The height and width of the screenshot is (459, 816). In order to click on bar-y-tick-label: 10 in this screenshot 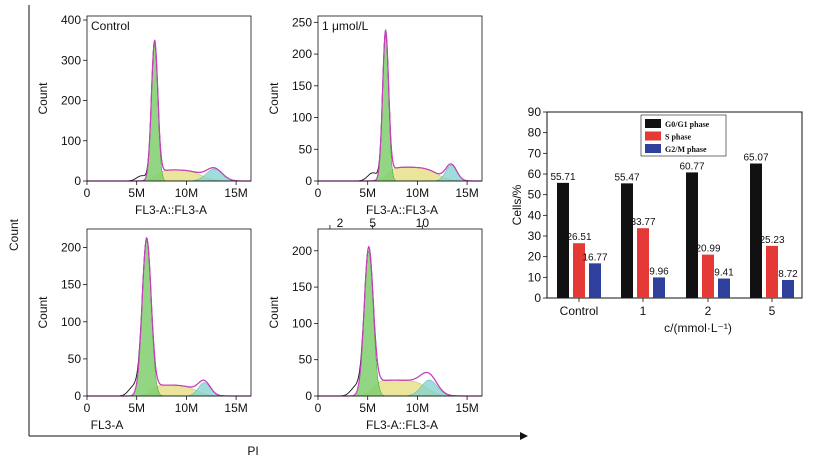, I will do `click(535, 277)`.